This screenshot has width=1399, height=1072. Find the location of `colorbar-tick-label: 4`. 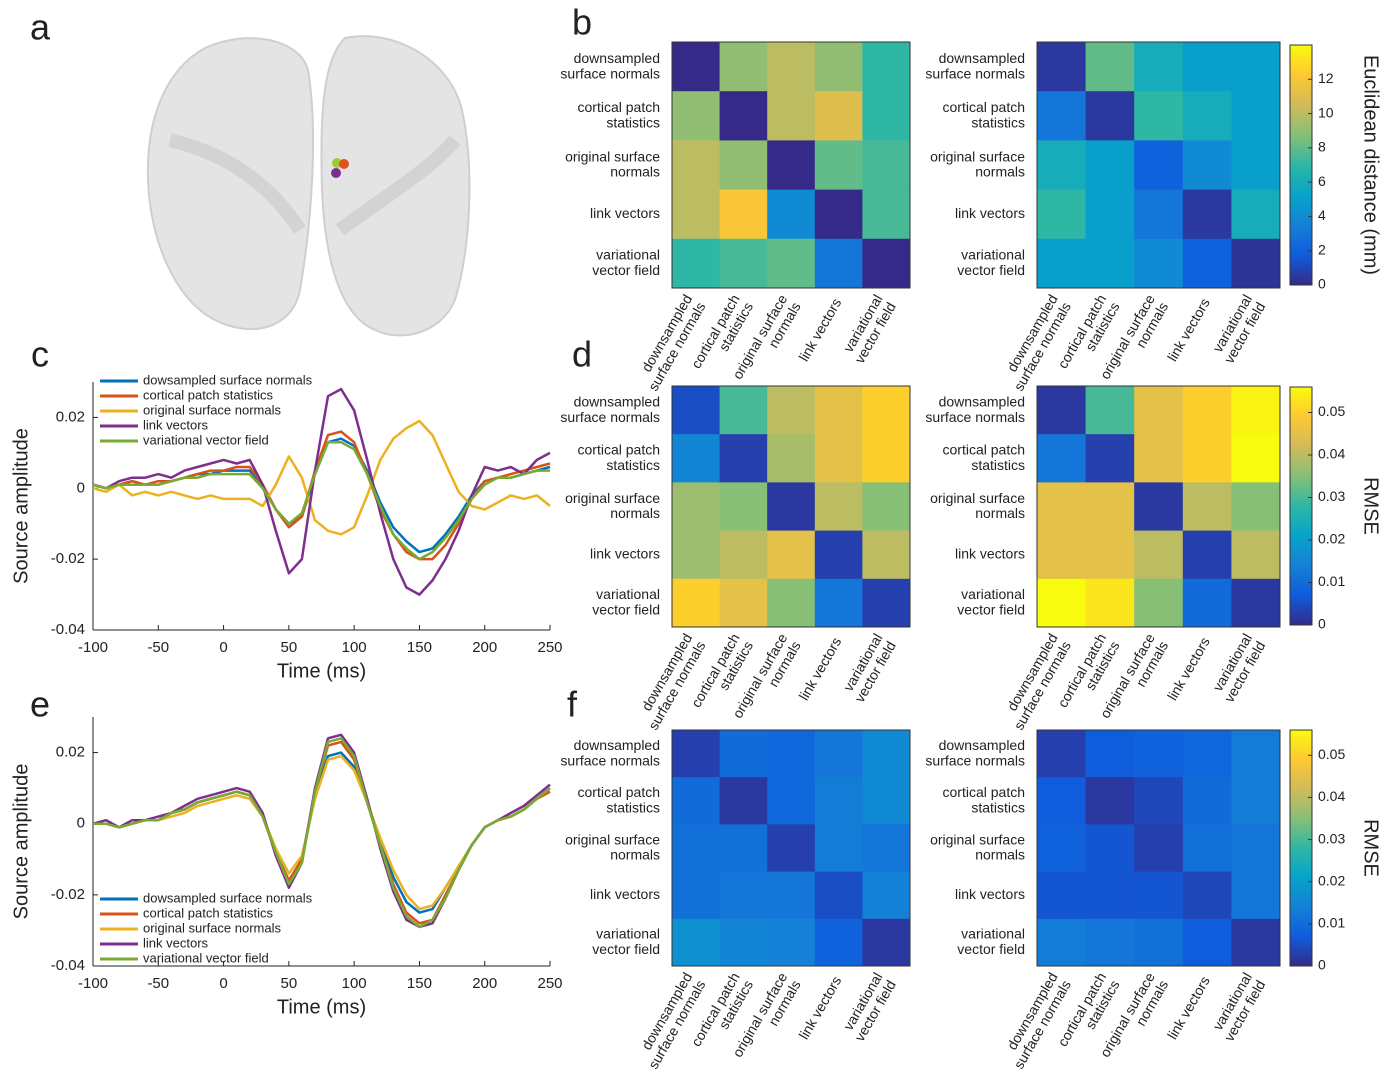

colorbar-tick-label: 4 is located at coordinates (1322, 215).